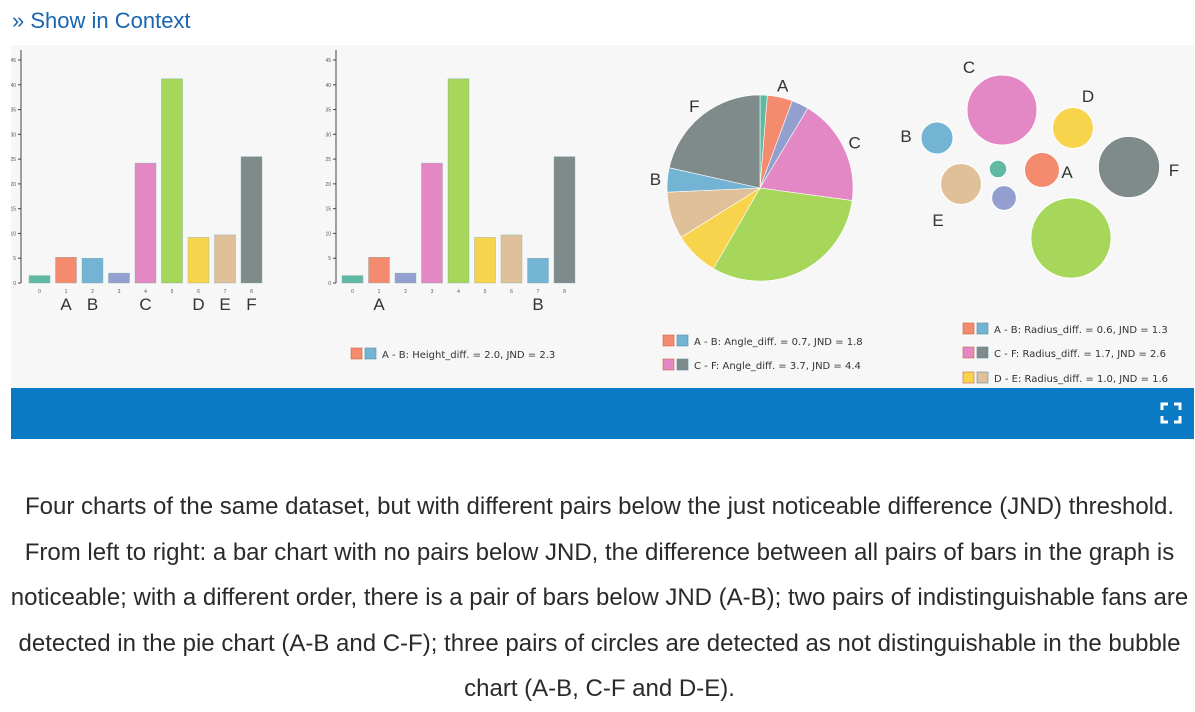 The width and height of the screenshot is (1195, 712). Describe the element at coordinates (468, 355) in the screenshot. I see `legend-bar-ab-text: A - B: Height_diff. = 2.0, JND = 2.3` at that location.